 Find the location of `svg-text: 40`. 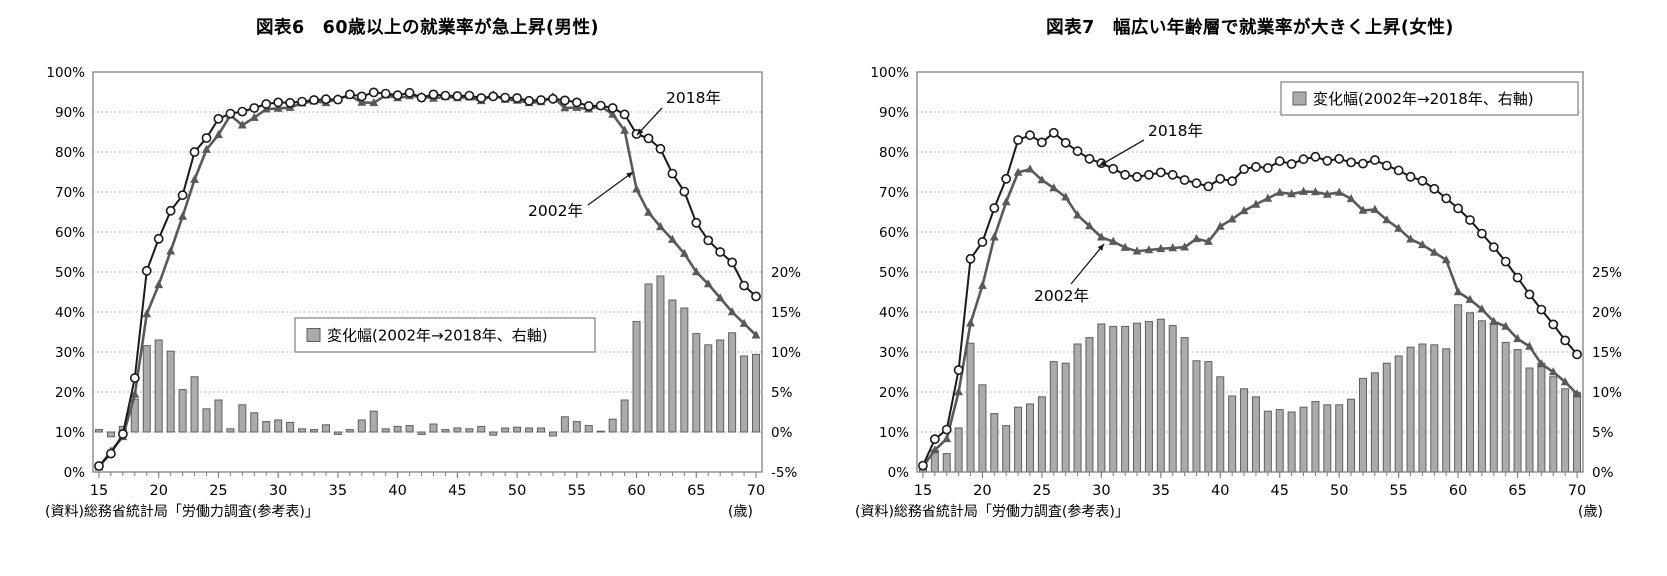

svg-text: 40 is located at coordinates (397, 491).